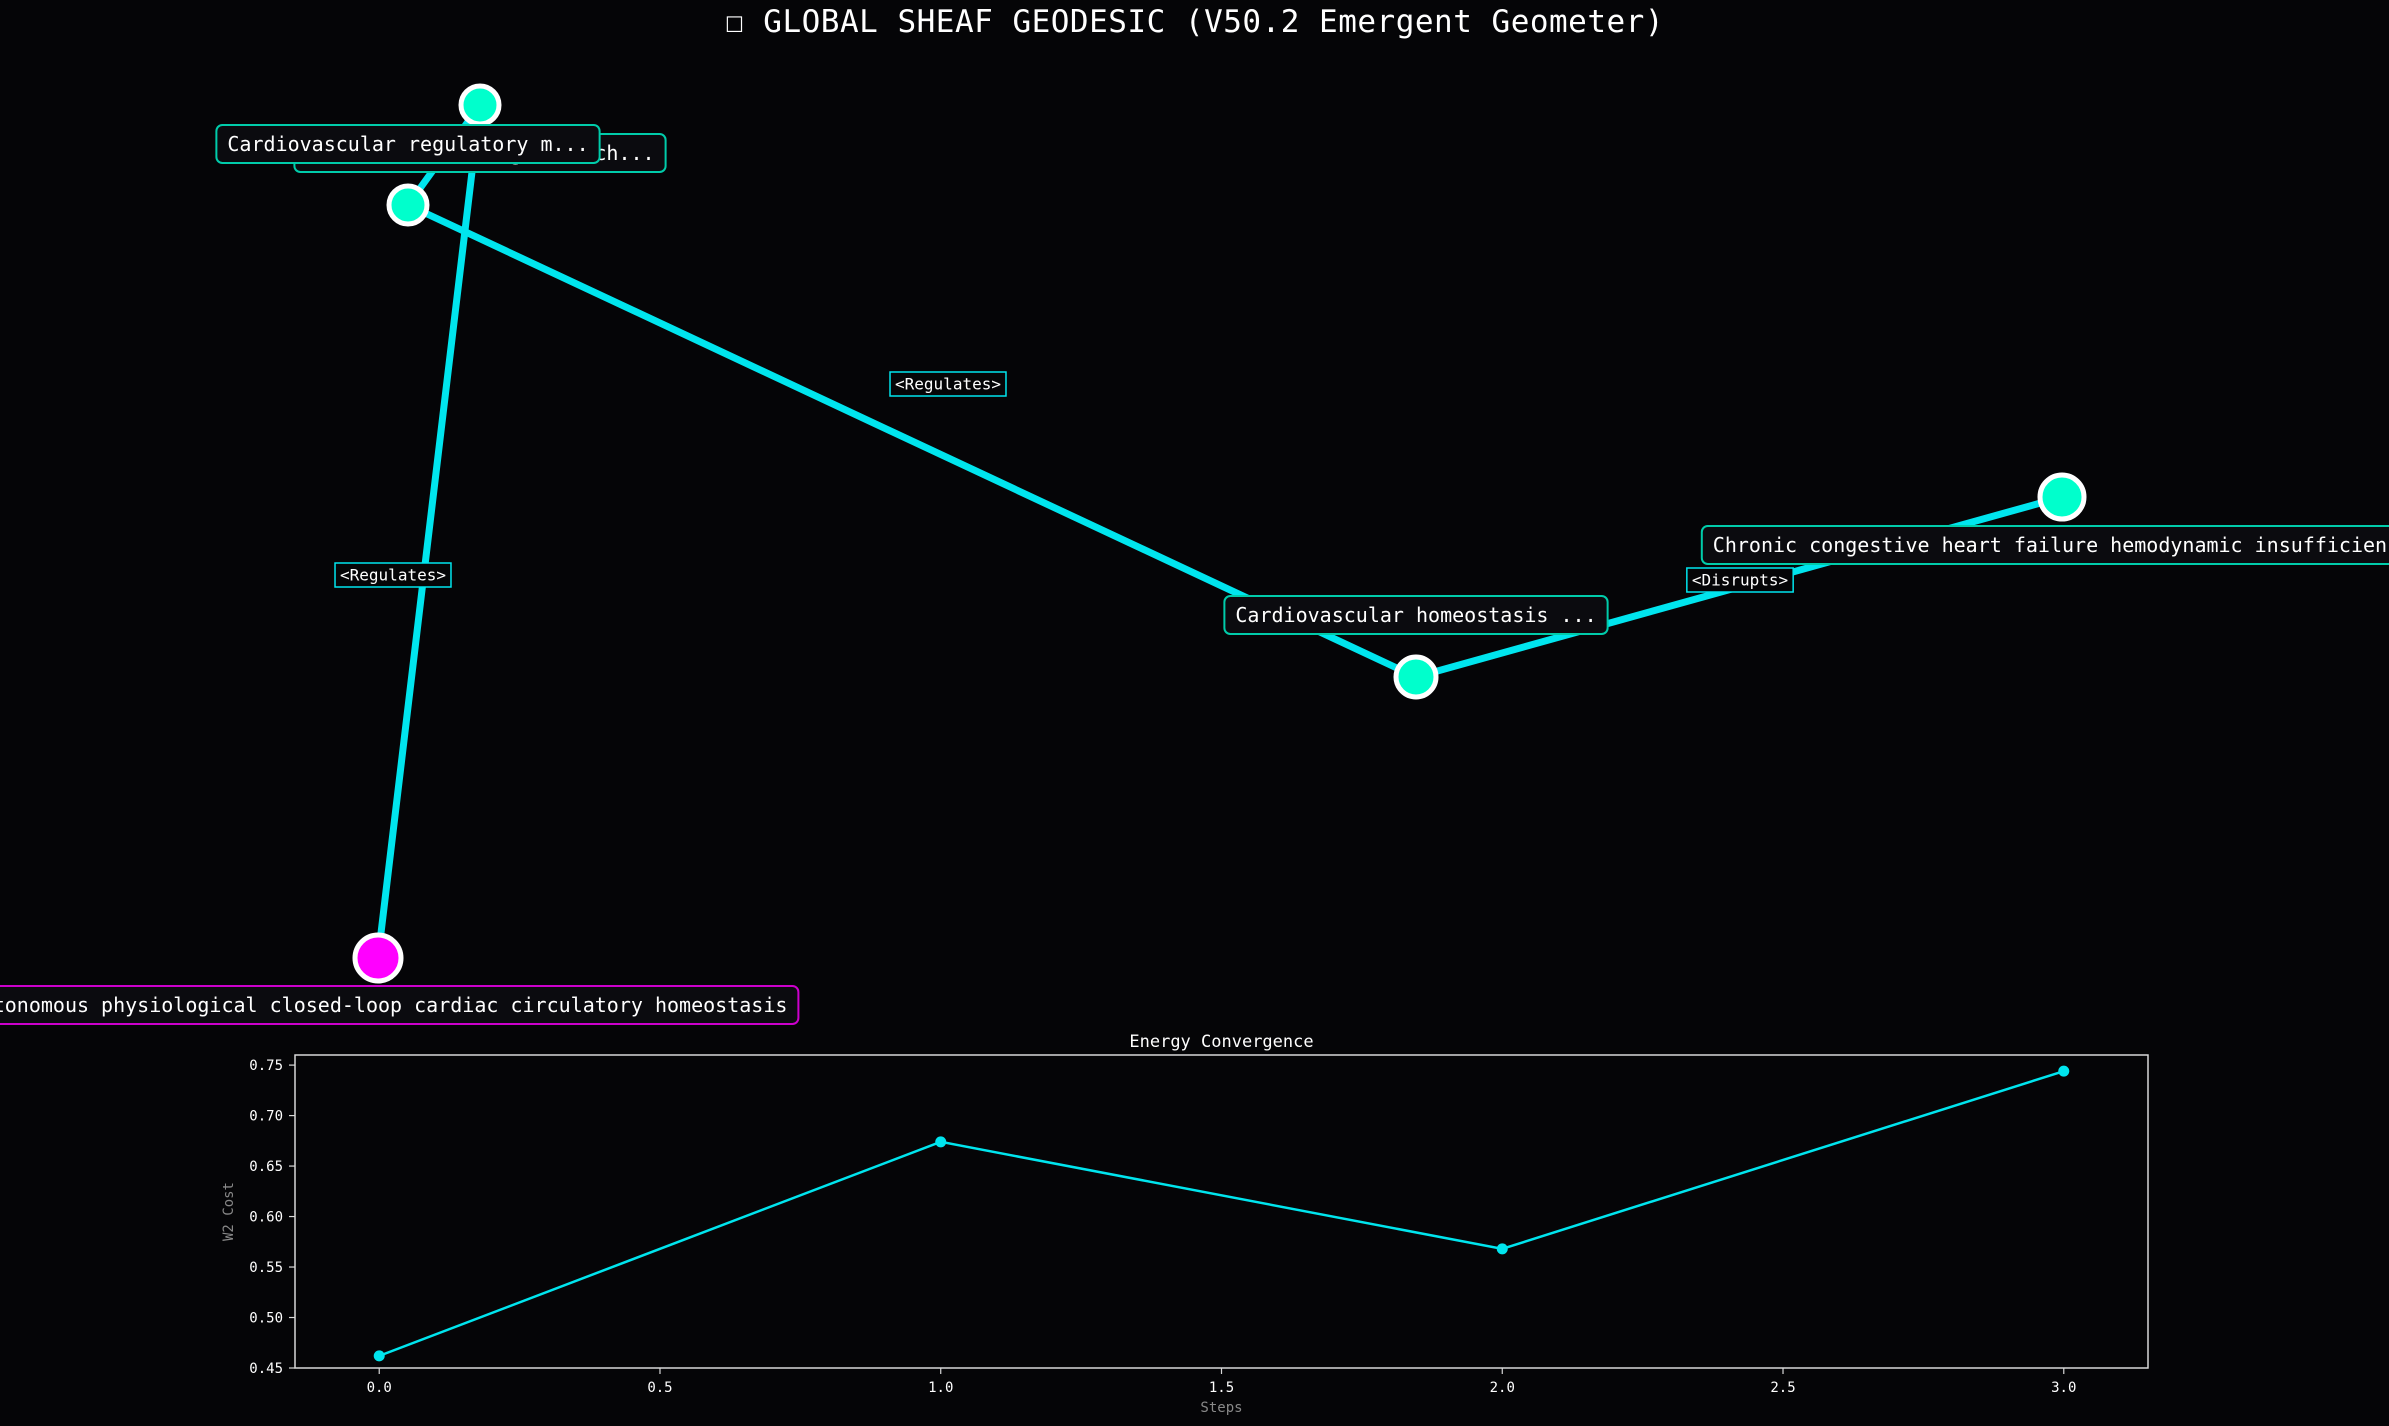 The image size is (2389, 1426). I want to click on y-tick-label: 0.75, so click(266, 1066).